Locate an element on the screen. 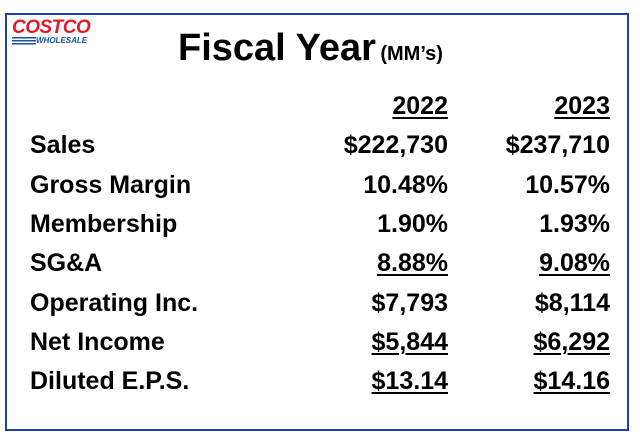  costco-logo: COSTCO WHOLESALE is located at coordinates (57, 32).